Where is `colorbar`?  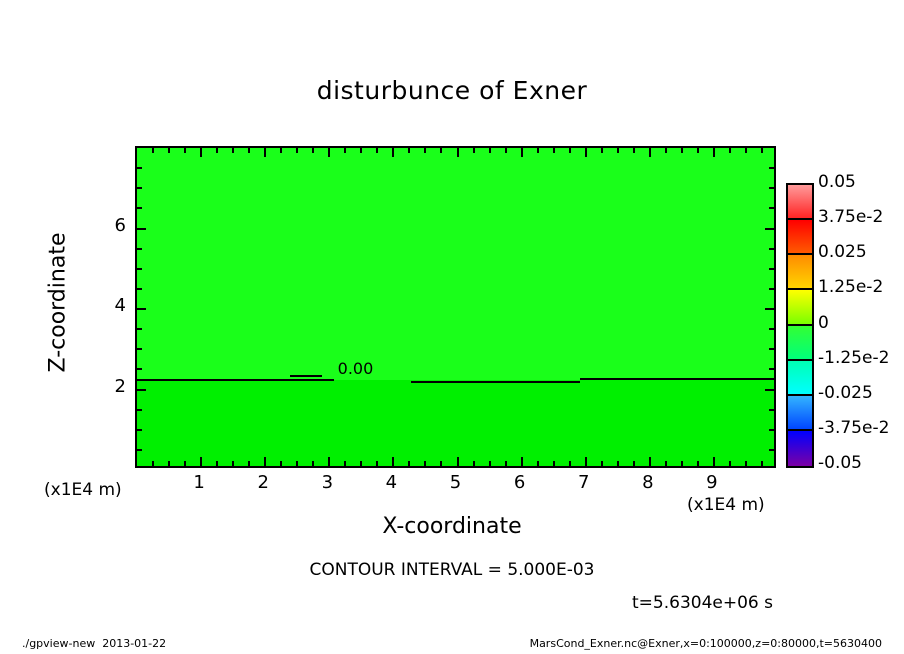
colorbar is located at coordinates (800, 325).